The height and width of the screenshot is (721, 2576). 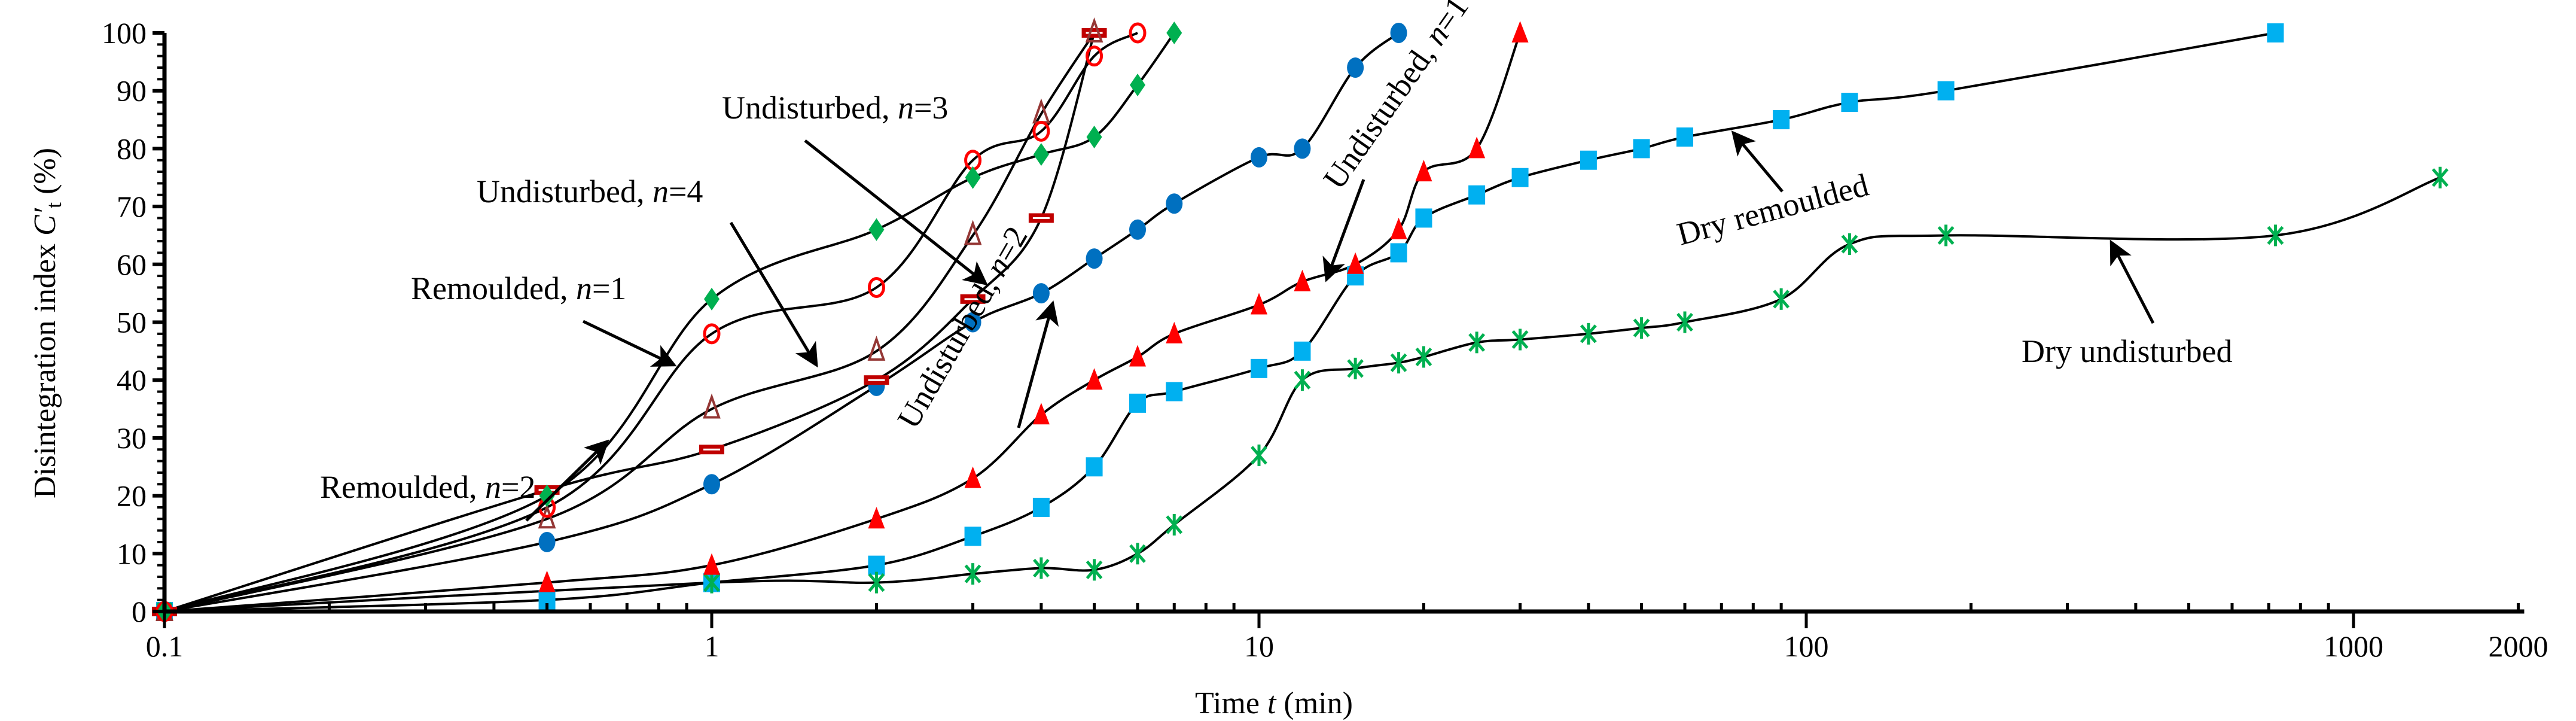 What do you see at coordinates (629, 343) in the screenshot?
I see `annotation-remoulded-n-1-arrow` at bounding box center [629, 343].